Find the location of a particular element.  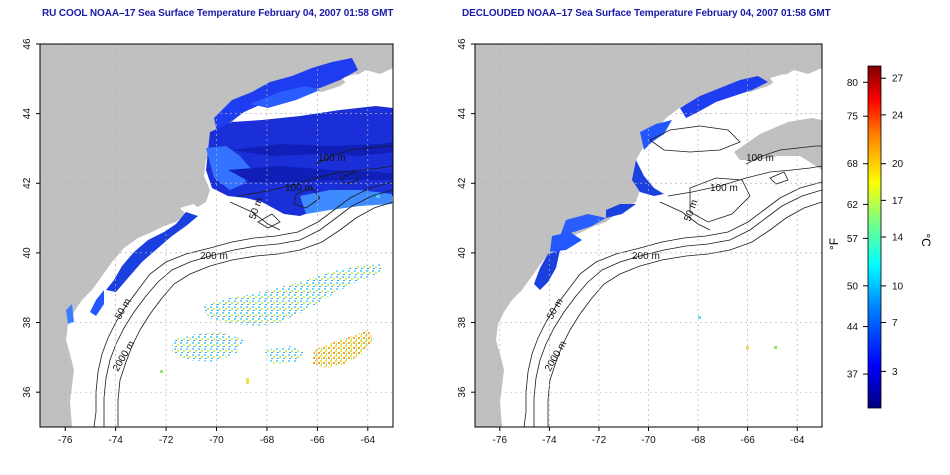

raw-latitude-axis: 46 44 42 40 38 36 is located at coordinates (31, 218).